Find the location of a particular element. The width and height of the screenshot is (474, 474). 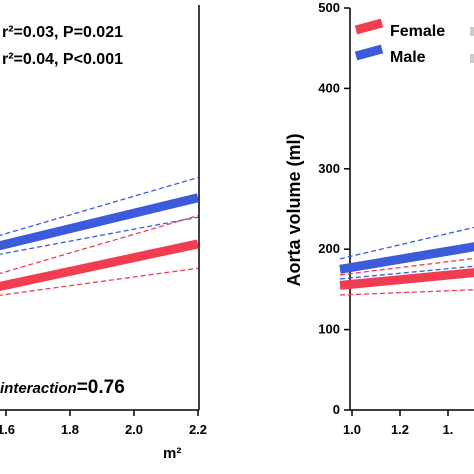

right-y-tick-label: 500 is located at coordinates (329, 7).